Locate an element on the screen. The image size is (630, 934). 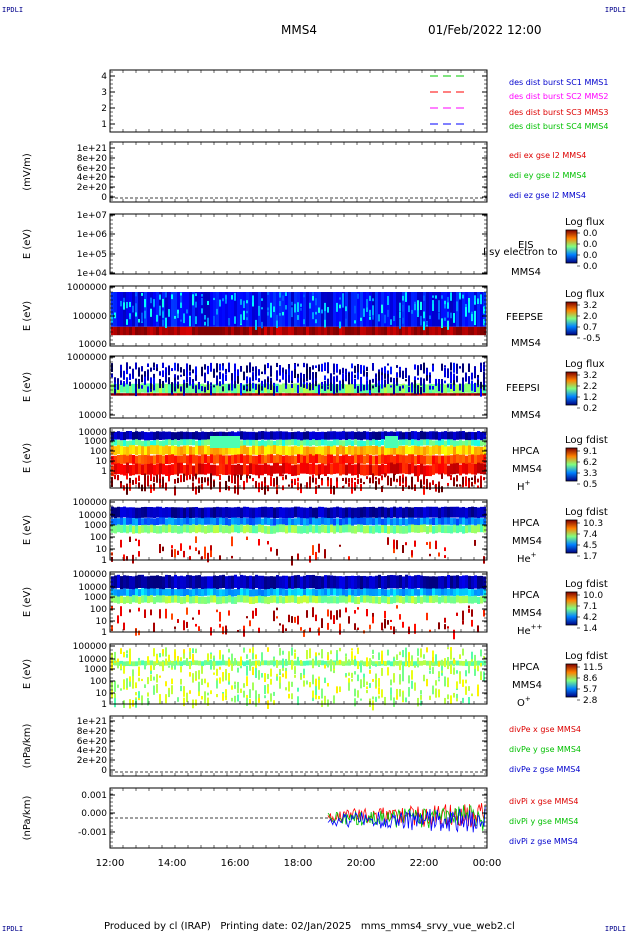
divpi-series-green is located at coordinates (406, 818).